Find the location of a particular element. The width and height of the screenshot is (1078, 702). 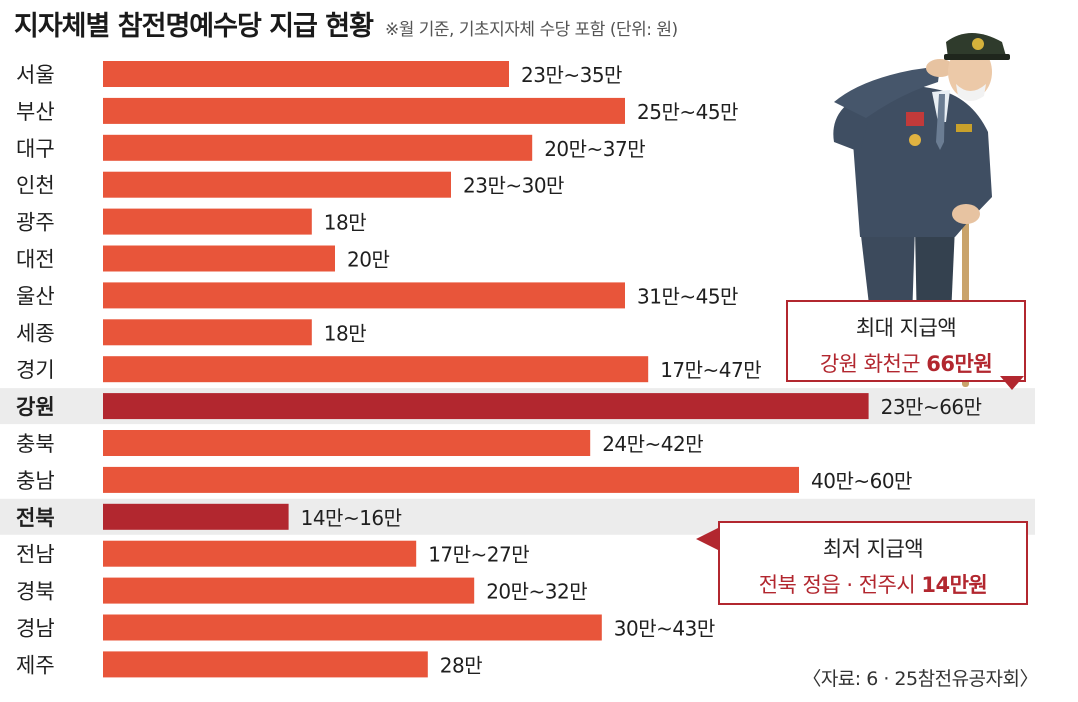

max-callout-heading: 최대 지급액 is located at coordinates (906, 328).